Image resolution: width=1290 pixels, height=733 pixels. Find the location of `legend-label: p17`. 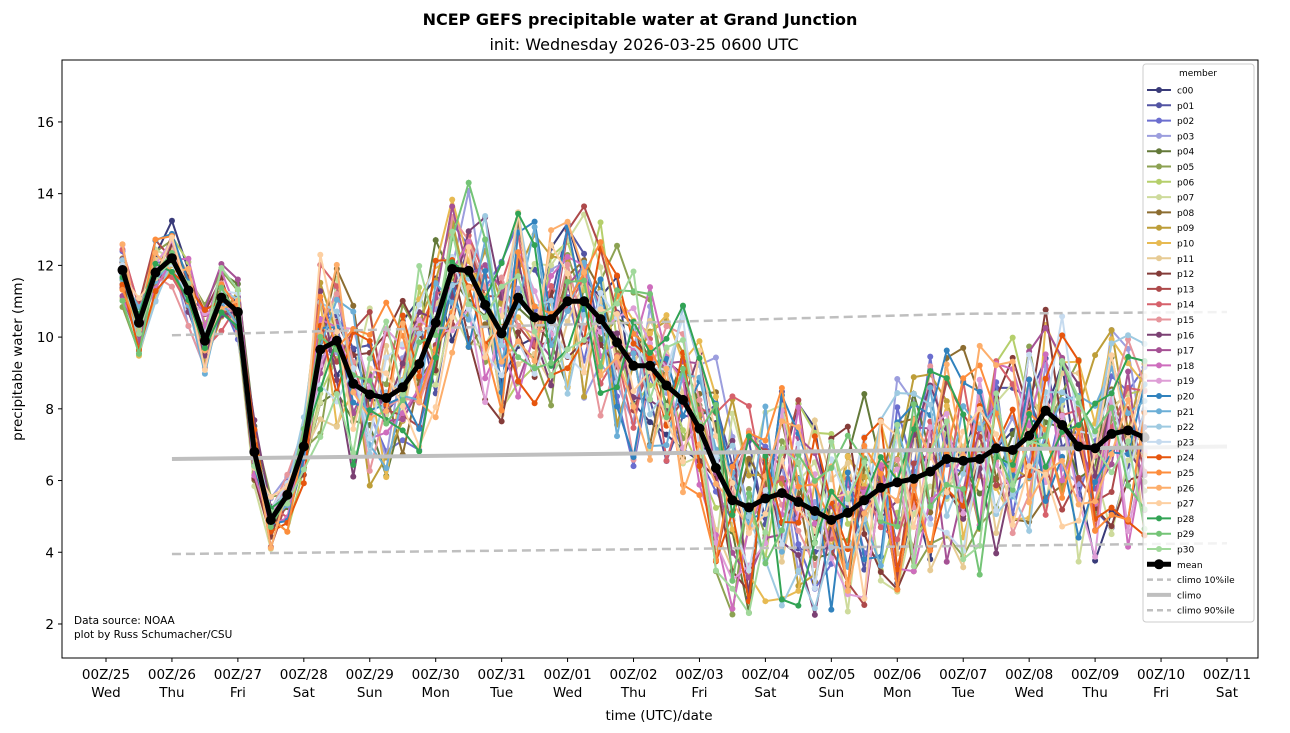

legend-label: p17 is located at coordinates (1185, 352).